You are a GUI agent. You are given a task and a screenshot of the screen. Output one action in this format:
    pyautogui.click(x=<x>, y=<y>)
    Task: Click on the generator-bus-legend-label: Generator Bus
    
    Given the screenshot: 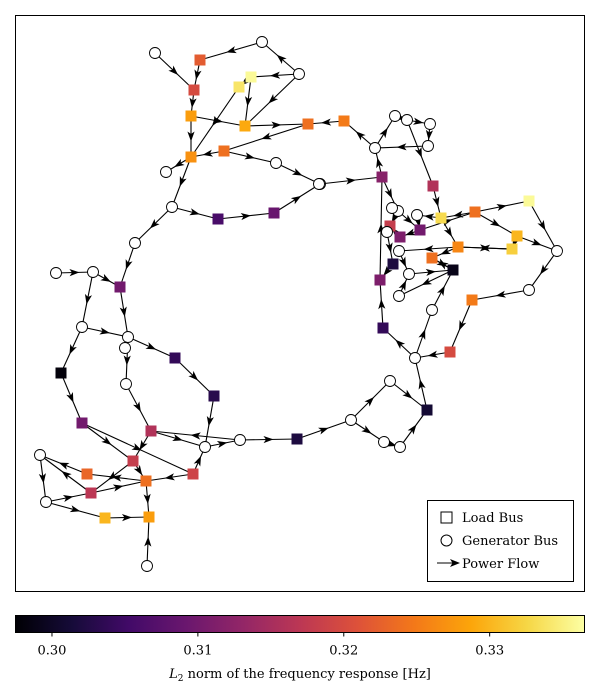 What is the action you would take?
    pyautogui.click(x=510, y=541)
    